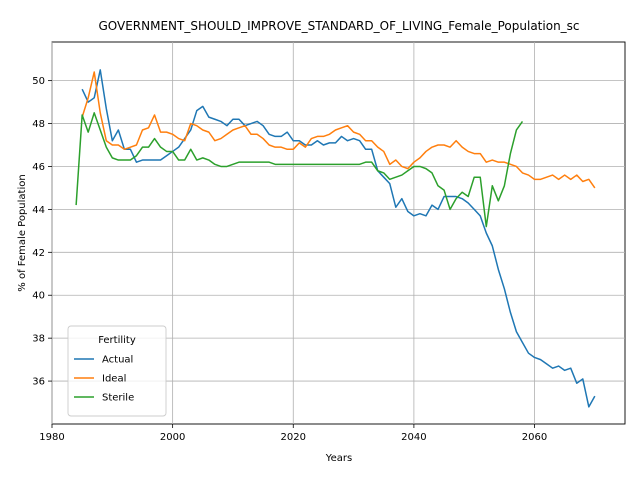 The width and height of the screenshot is (640, 480). Describe the element at coordinates (38, 124) in the screenshot. I see `y-tick-label: 48` at that location.